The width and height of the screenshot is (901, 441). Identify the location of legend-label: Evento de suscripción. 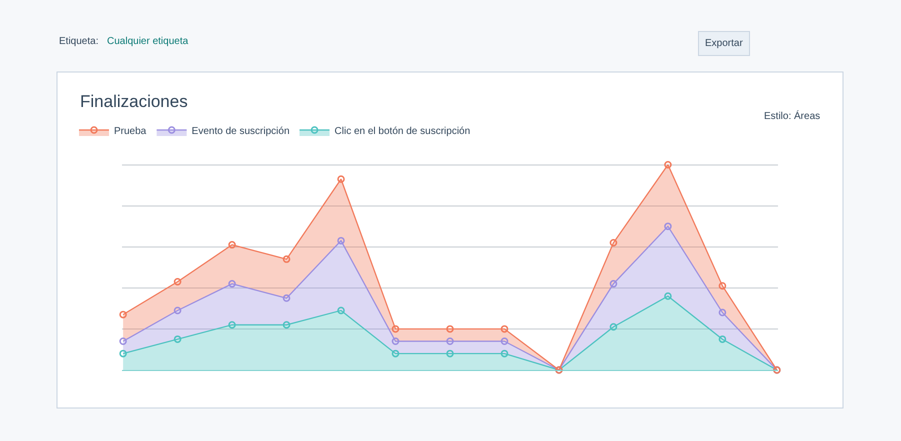
(241, 131).